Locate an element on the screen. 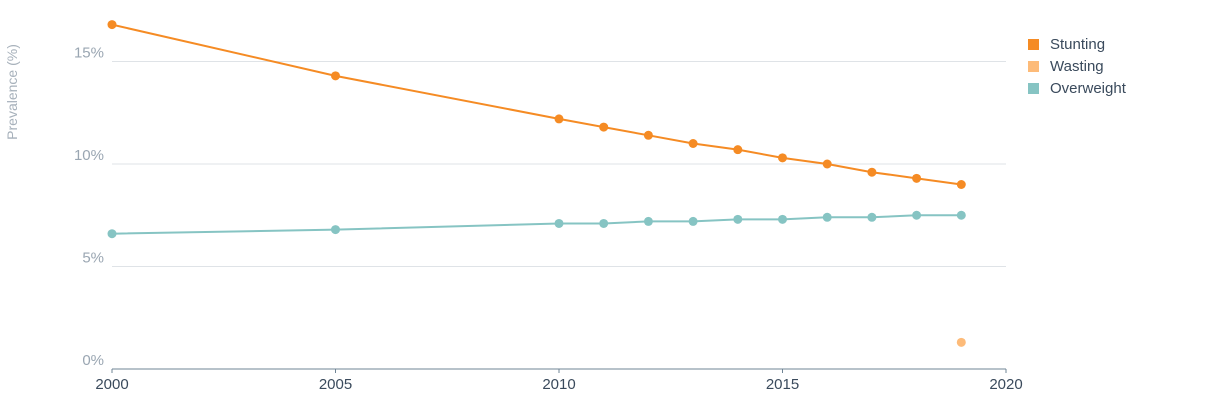 The image size is (1230, 403). y-tick-label: 15% is located at coordinates (89, 53).